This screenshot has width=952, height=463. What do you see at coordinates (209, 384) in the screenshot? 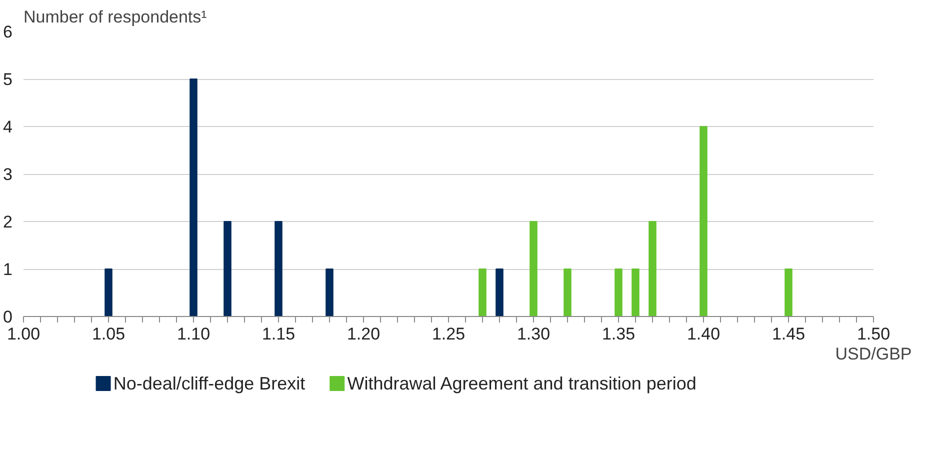
I see `legend-label: No-deal/cliff-edge Brexit` at bounding box center [209, 384].